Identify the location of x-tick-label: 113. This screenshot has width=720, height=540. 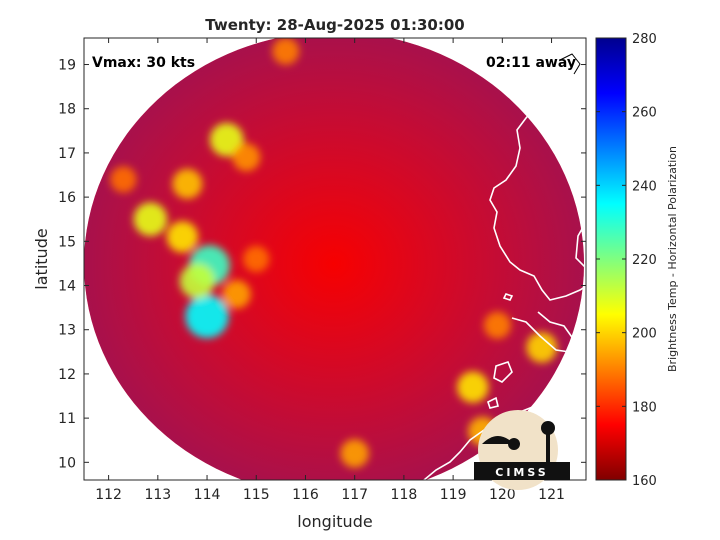
(157, 495).